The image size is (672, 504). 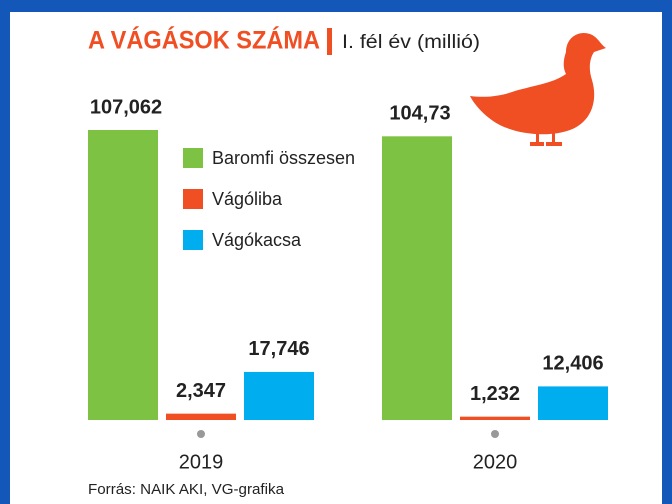 What do you see at coordinates (538, 89) in the screenshot?
I see `duck-icon` at bounding box center [538, 89].